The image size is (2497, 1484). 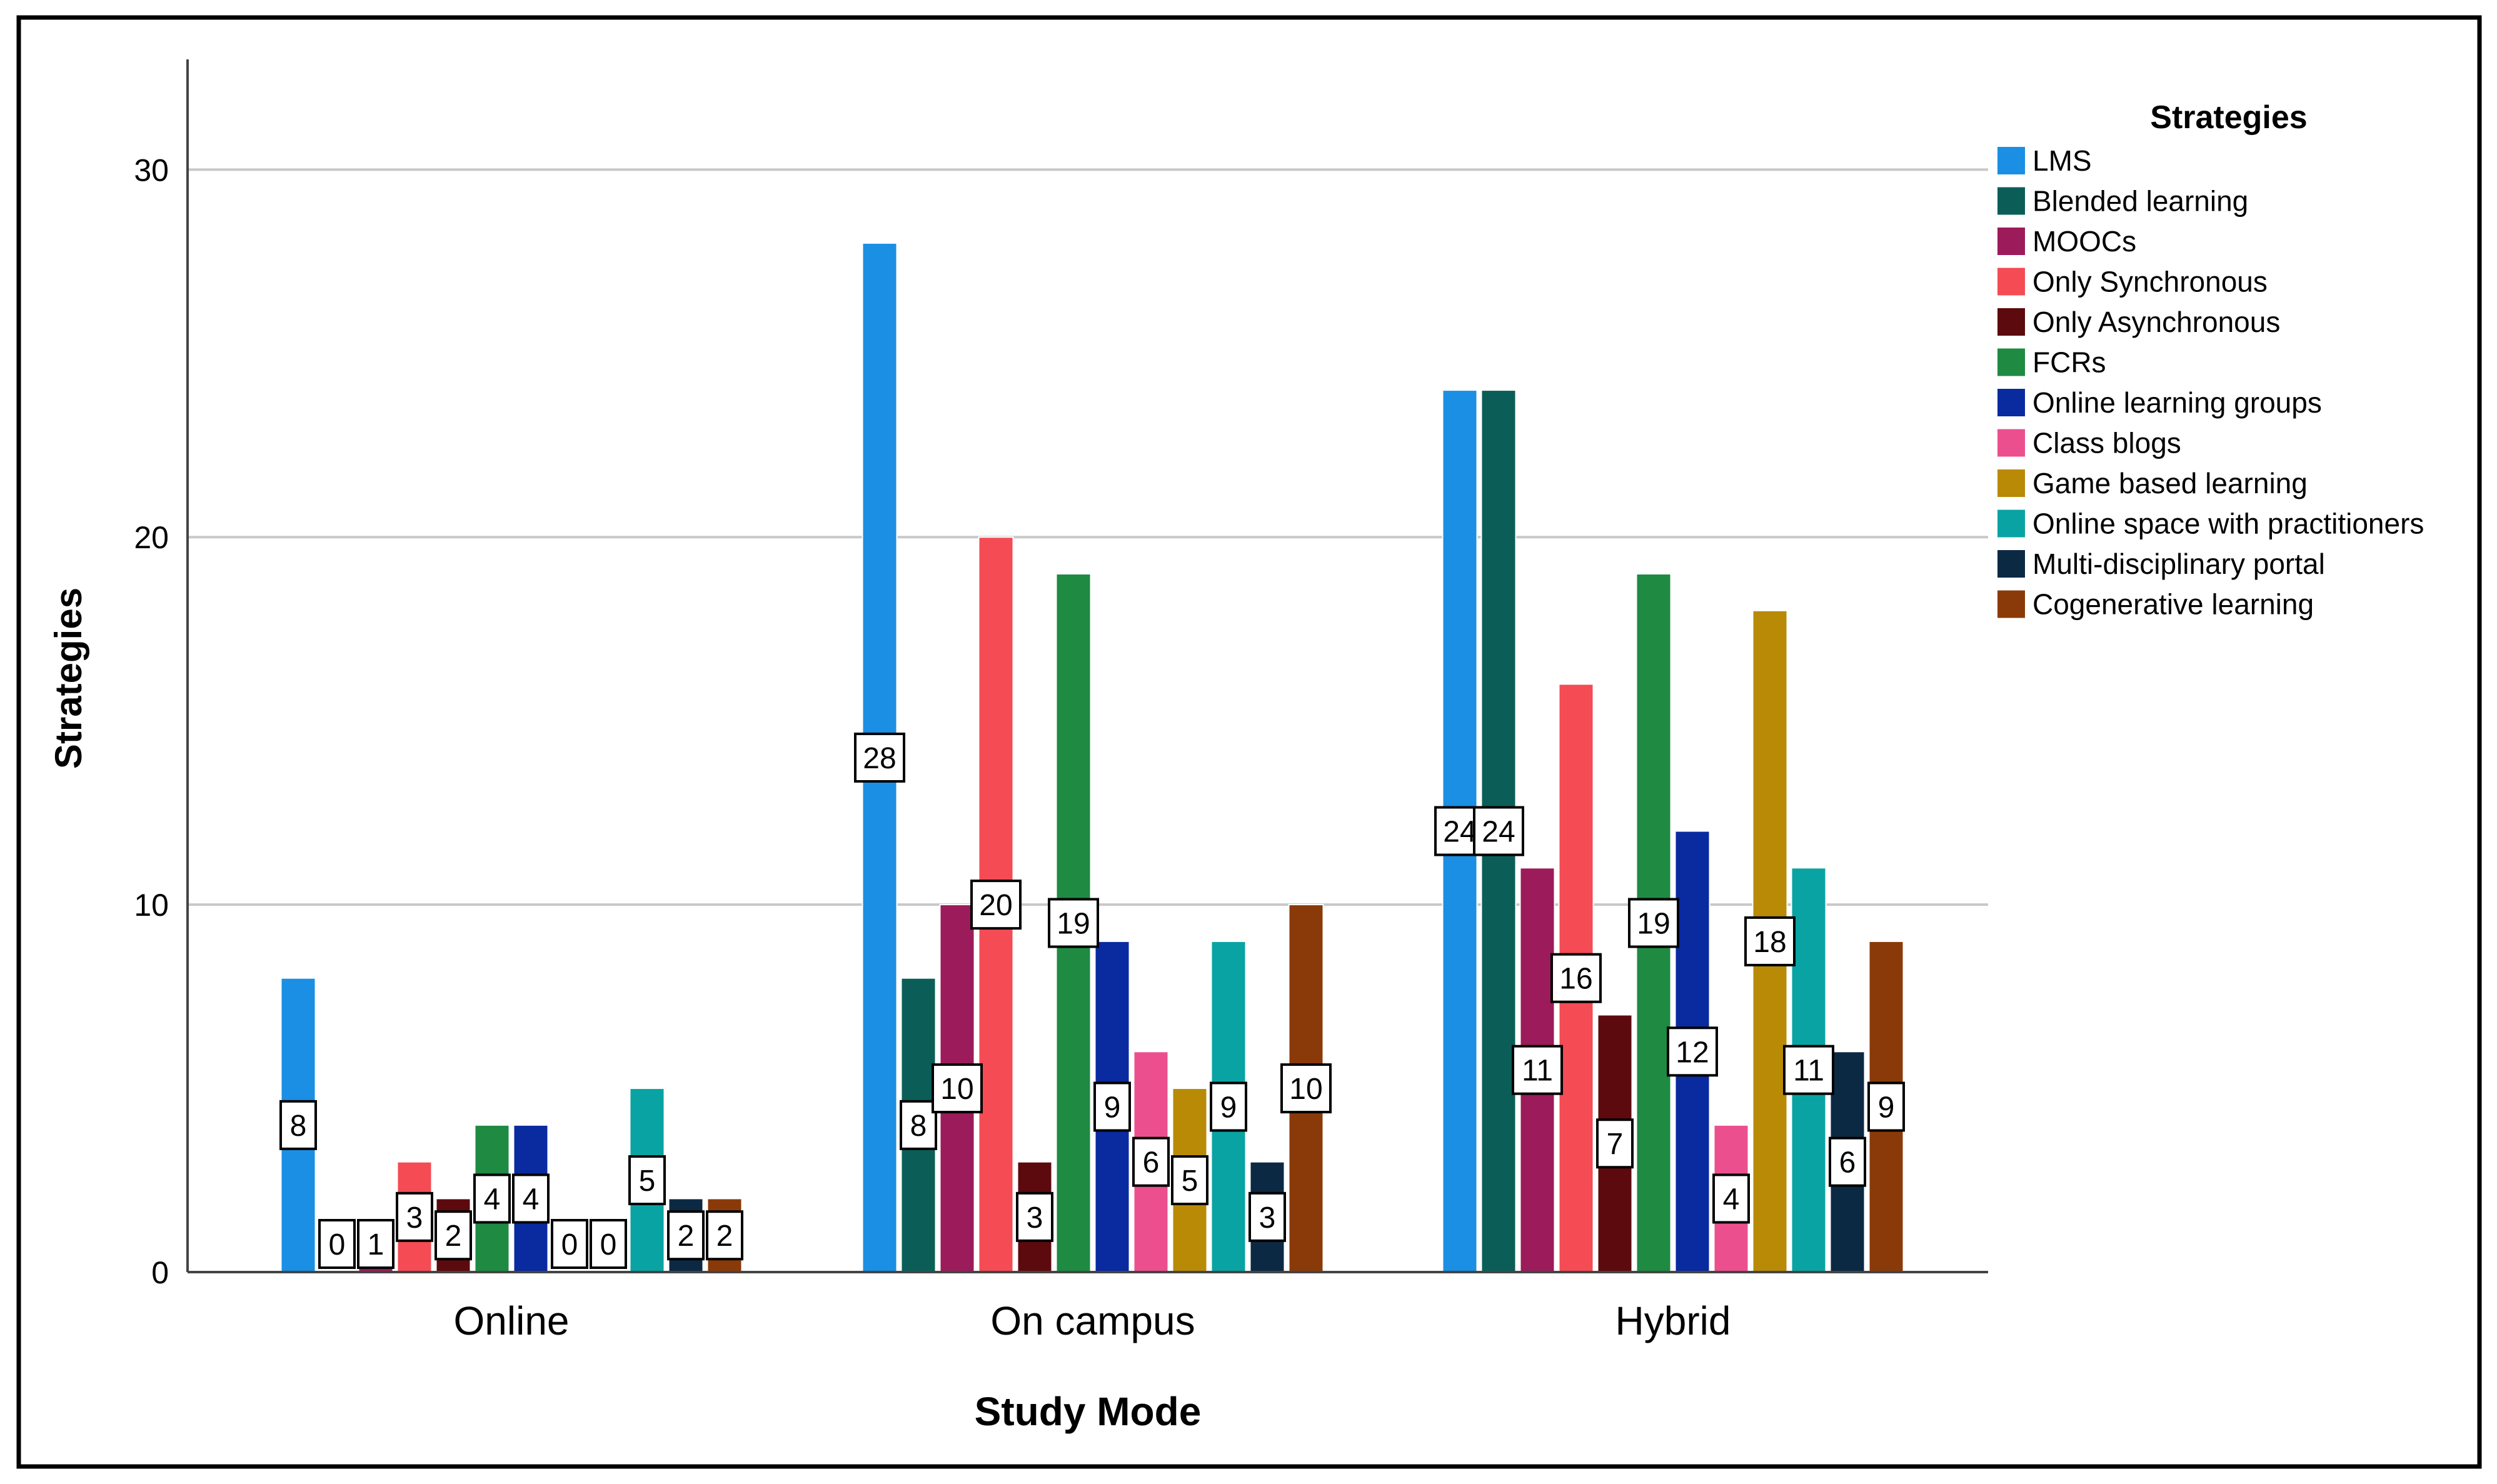 I want to click on data-label-text: 18, so click(x=1769, y=942).